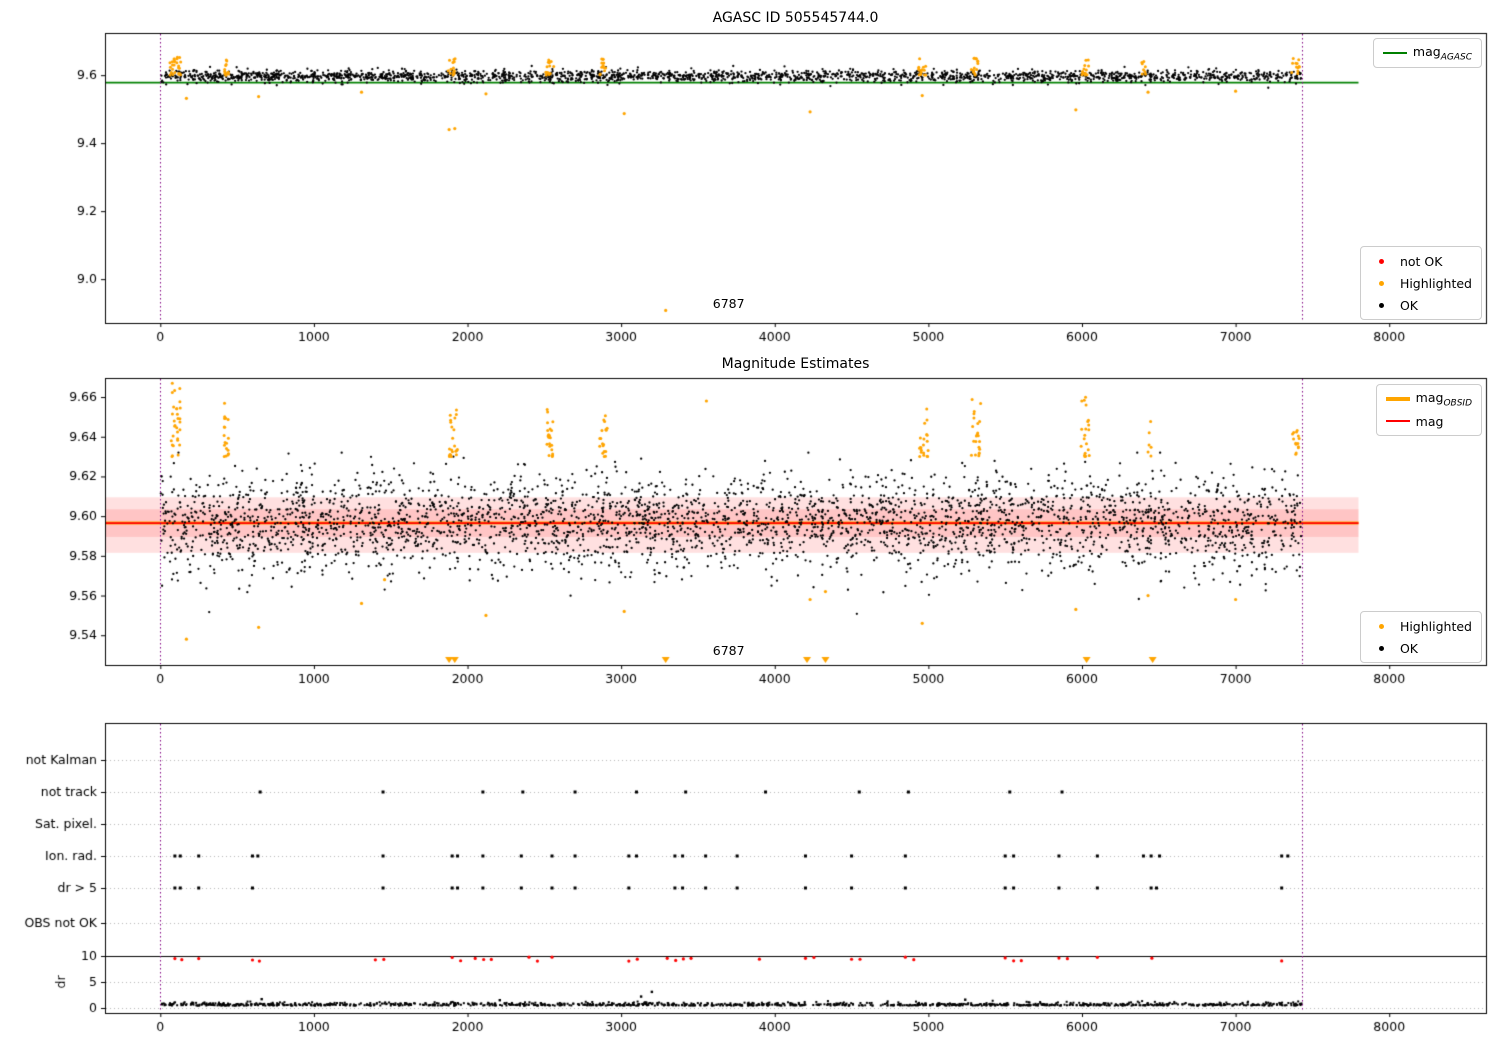 The height and width of the screenshot is (1050, 1500). What do you see at coordinates (795, 18) in the screenshot?
I see `top-plot-title: AGASC ID 505545744.0` at bounding box center [795, 18].